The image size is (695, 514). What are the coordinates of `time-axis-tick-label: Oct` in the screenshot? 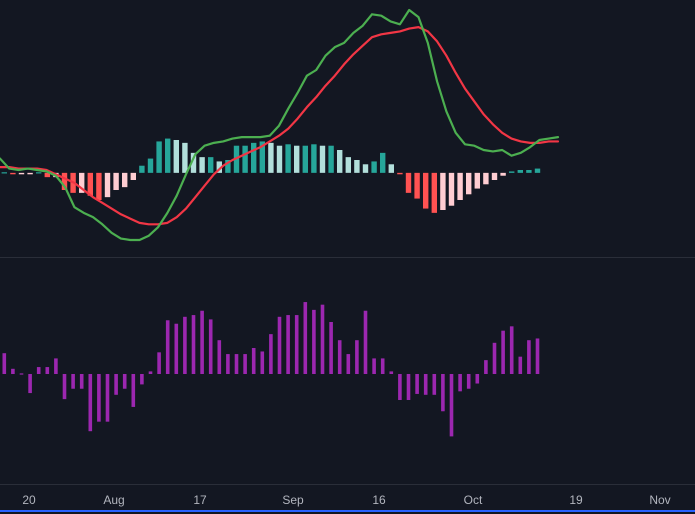 It's located at (473, 500).